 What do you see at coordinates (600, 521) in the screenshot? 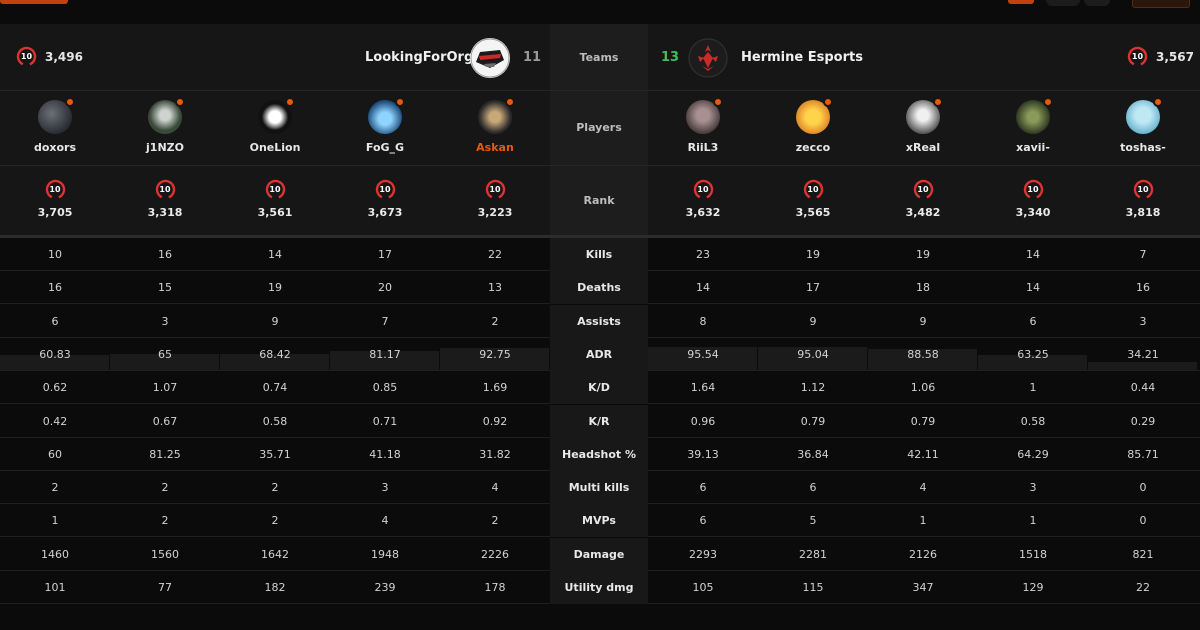
I see `stat-row: MVPs 1 2 2 4 2 6 5 1 1 0` at bounding box center [600, 521].